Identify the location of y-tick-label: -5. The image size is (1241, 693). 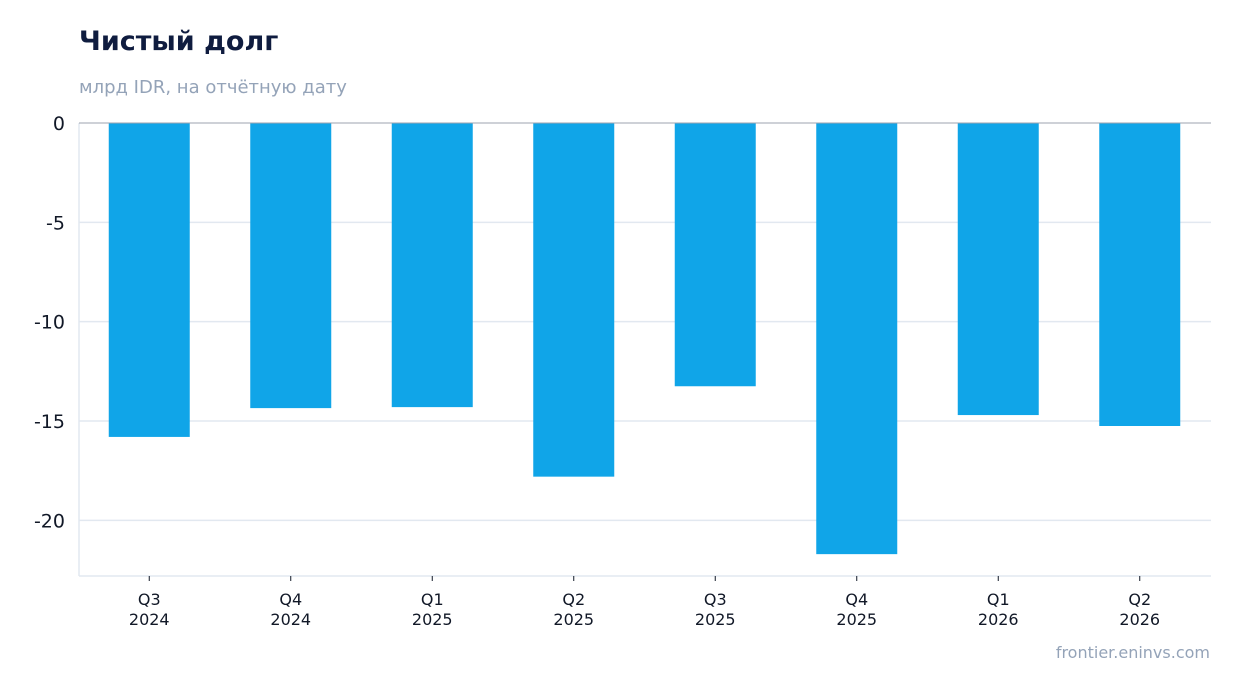
(55, 223).